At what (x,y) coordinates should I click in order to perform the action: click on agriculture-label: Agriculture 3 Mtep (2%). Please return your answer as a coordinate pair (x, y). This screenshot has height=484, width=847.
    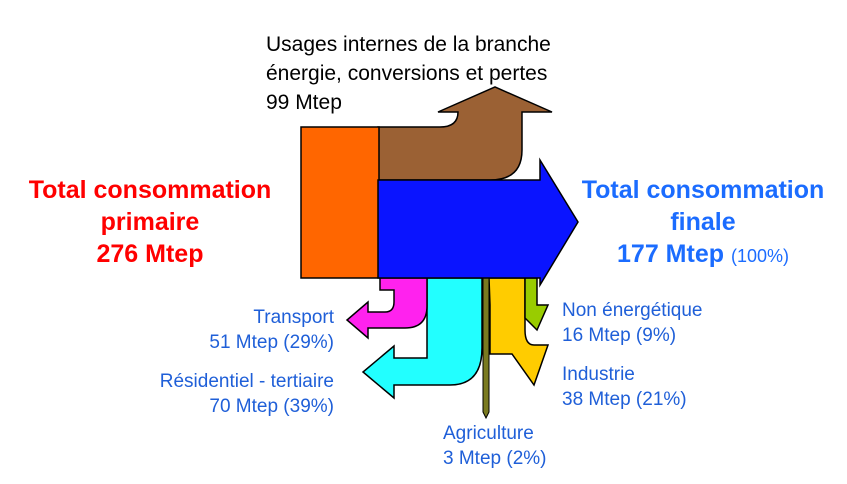
    Looking at the image, I should click on (494, 446).